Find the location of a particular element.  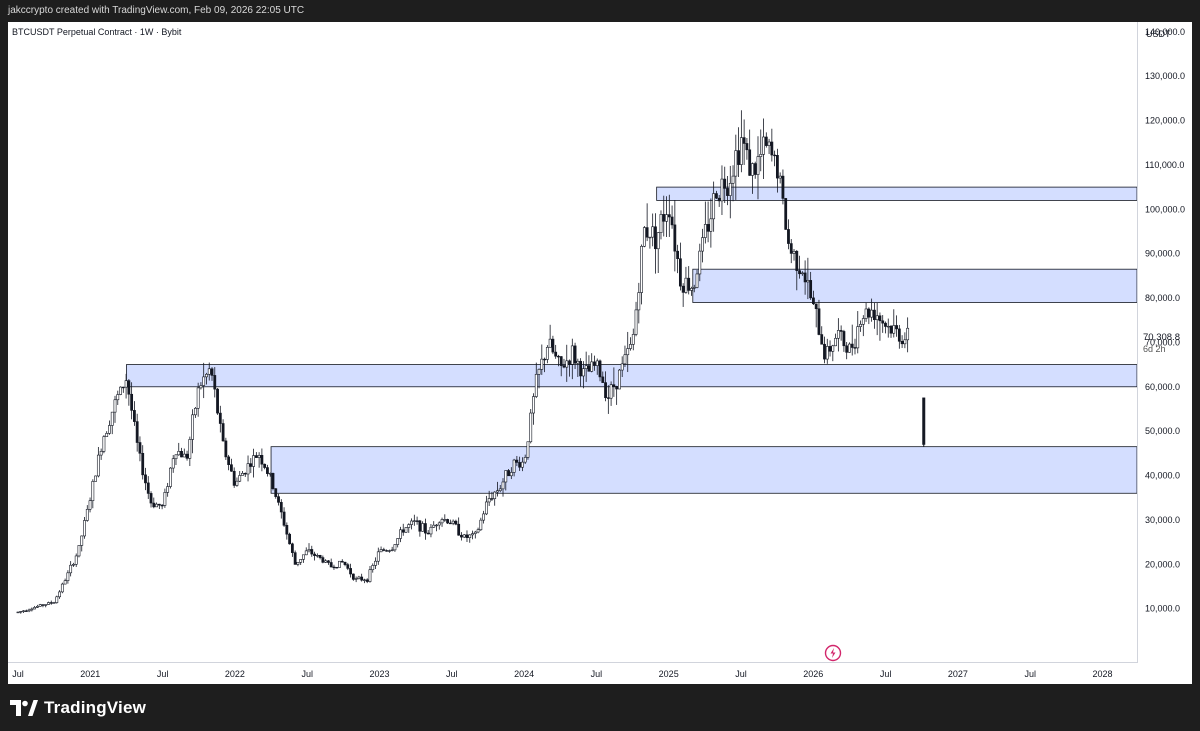

tradingview-logo-text: TradingView is located at coordinates (95, 707).